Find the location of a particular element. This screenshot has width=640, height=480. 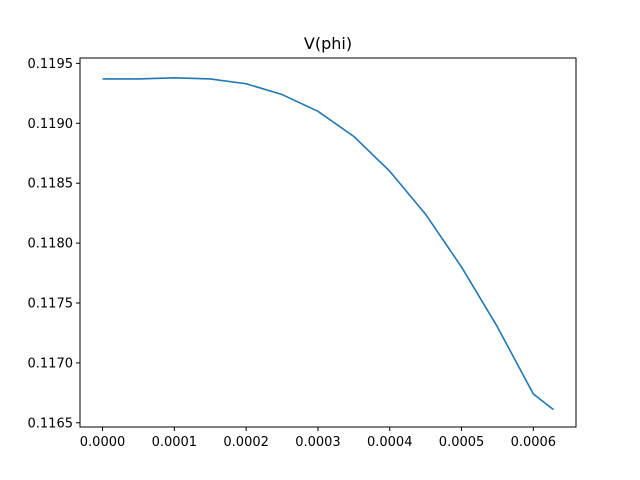

y-tick-label-0: 0.1165 is located at coordinates (51, 423).